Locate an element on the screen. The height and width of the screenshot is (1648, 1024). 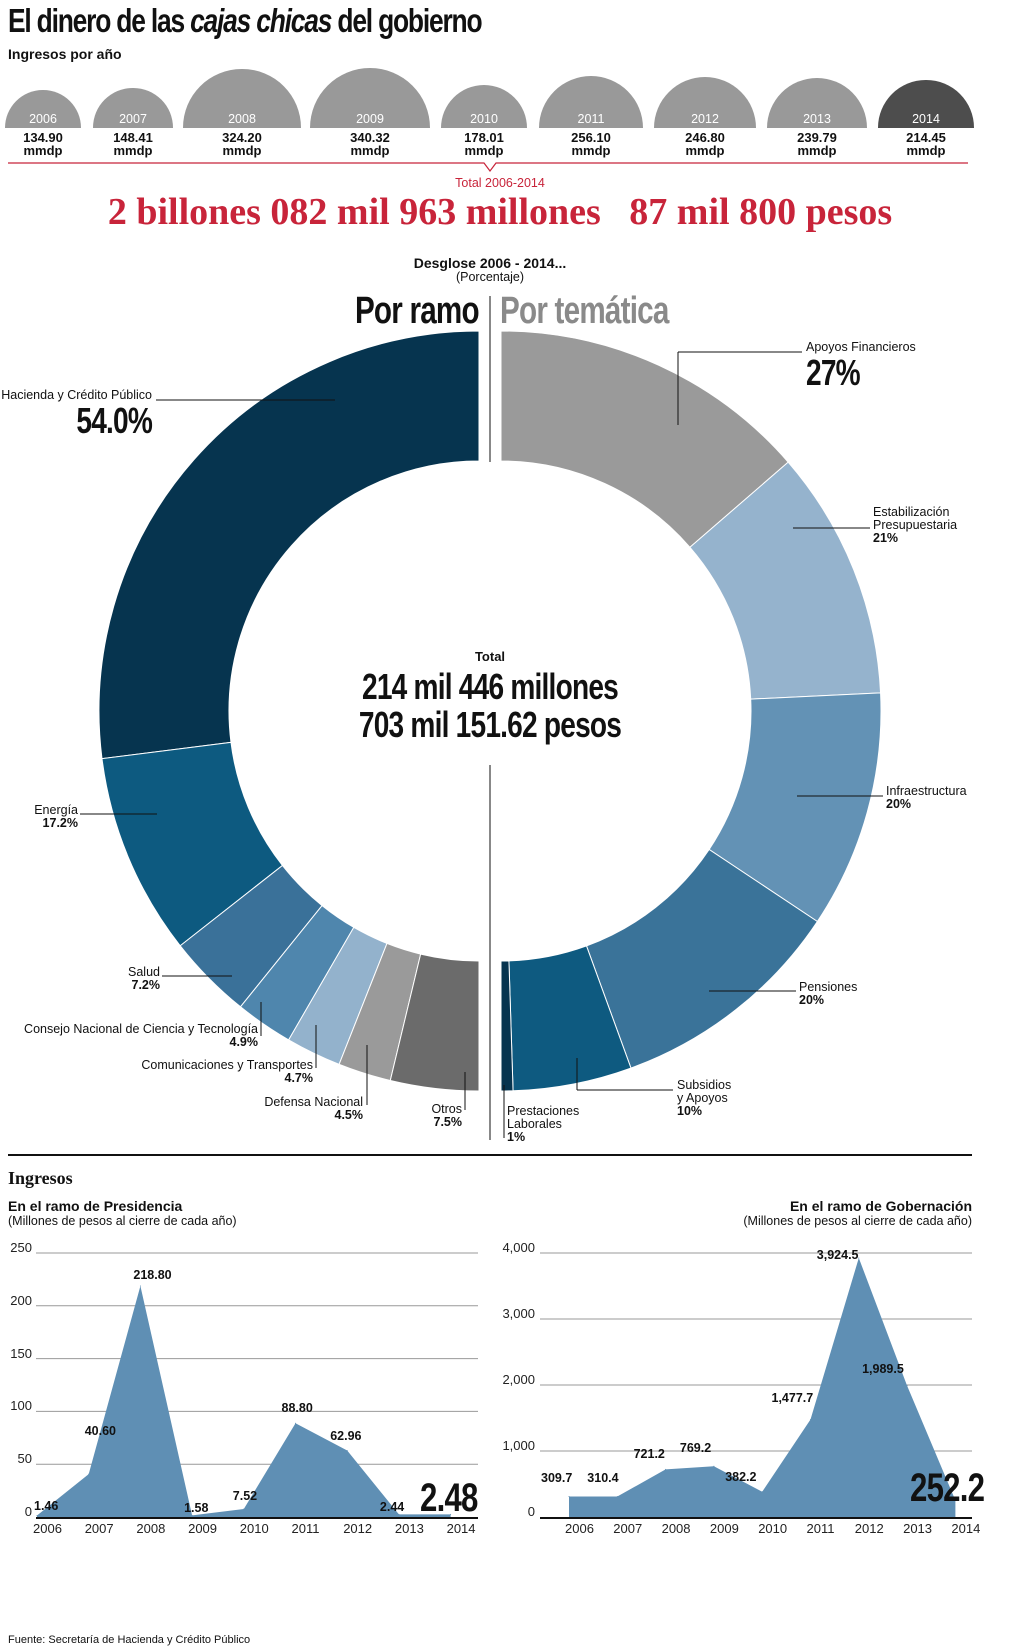
y-tick-label: 1,000 is located at coordinates (518, 1445).